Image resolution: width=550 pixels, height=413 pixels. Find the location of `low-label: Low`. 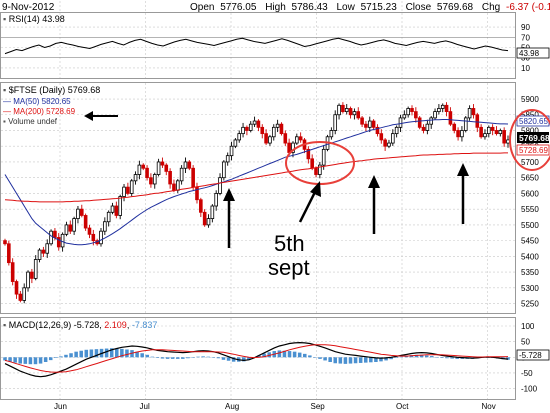

low-label: Low is located at coordinates (345, 7).